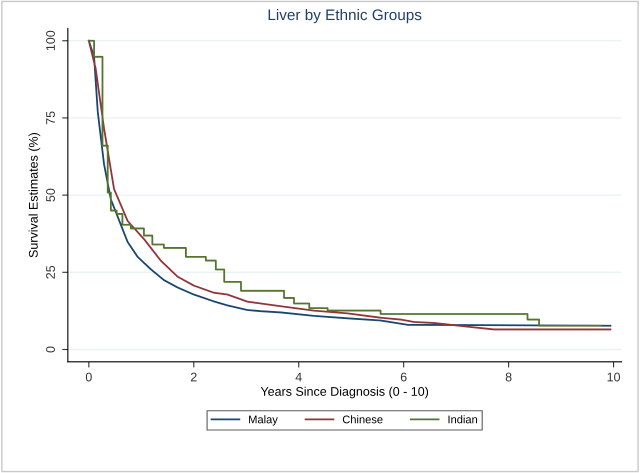 This screenshot has height=473, width=640. Describe the element at coordinates (463, 419) in the screenshot. I see `legend-label: Indian` at that location.